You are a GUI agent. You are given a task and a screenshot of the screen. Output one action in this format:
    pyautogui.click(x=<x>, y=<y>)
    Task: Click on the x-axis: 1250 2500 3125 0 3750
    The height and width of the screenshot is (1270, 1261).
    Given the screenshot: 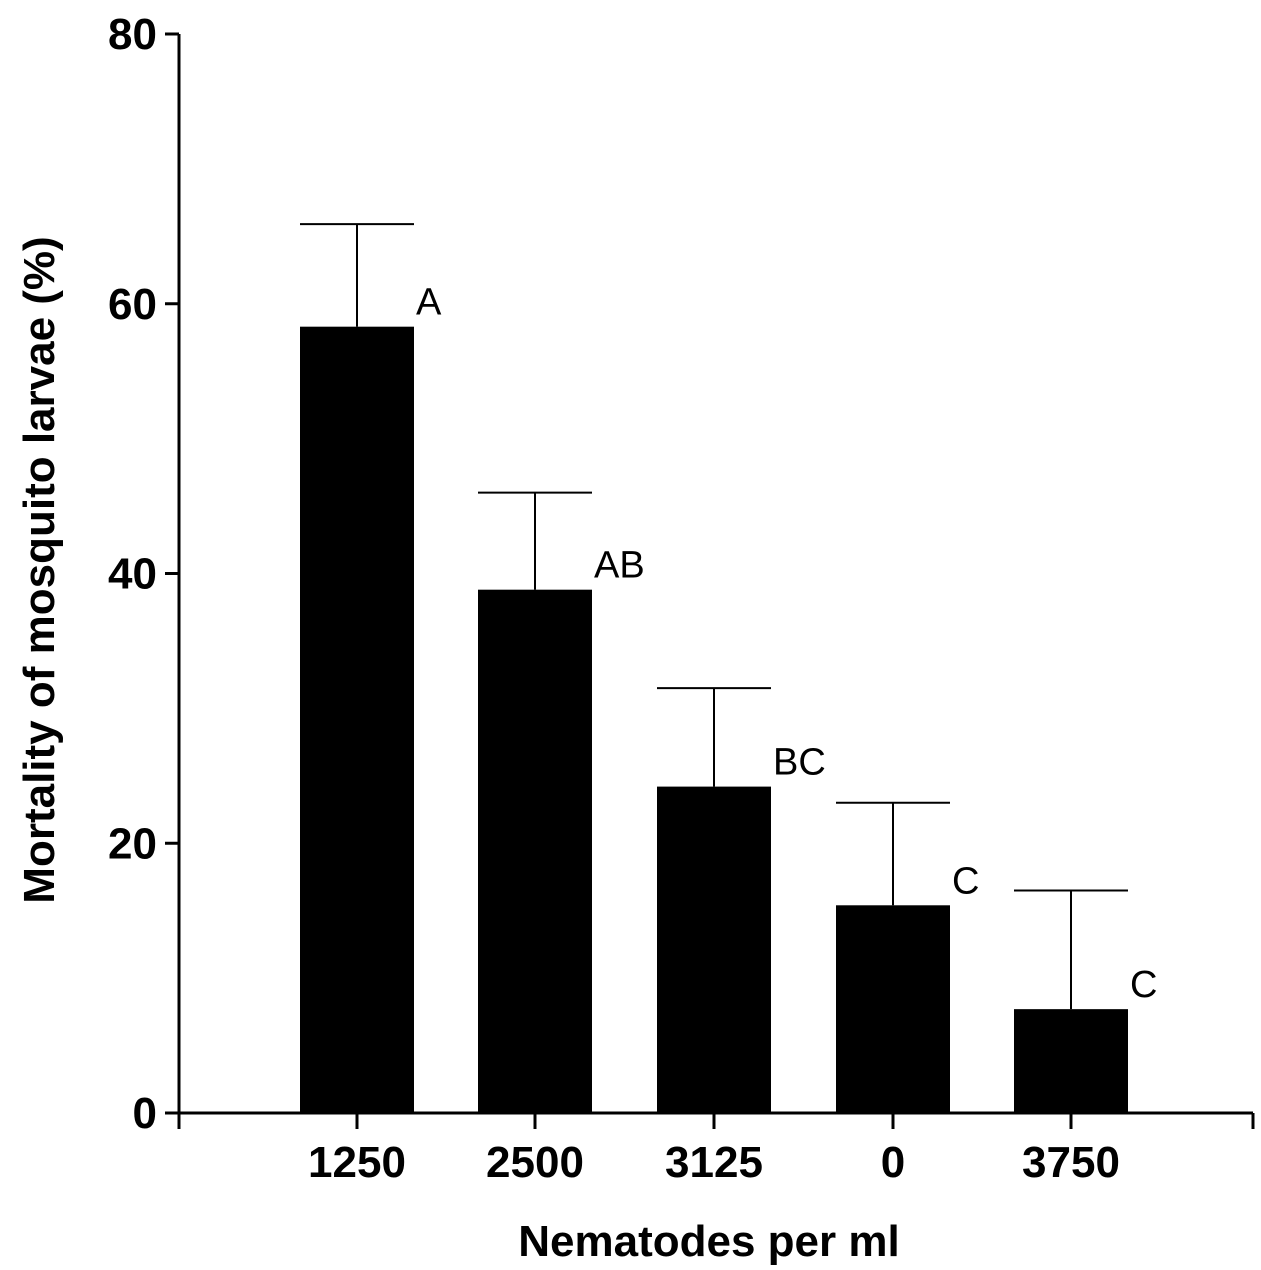 What is the action you would take?
    pyautogui.click(x=716, y=1149)
    